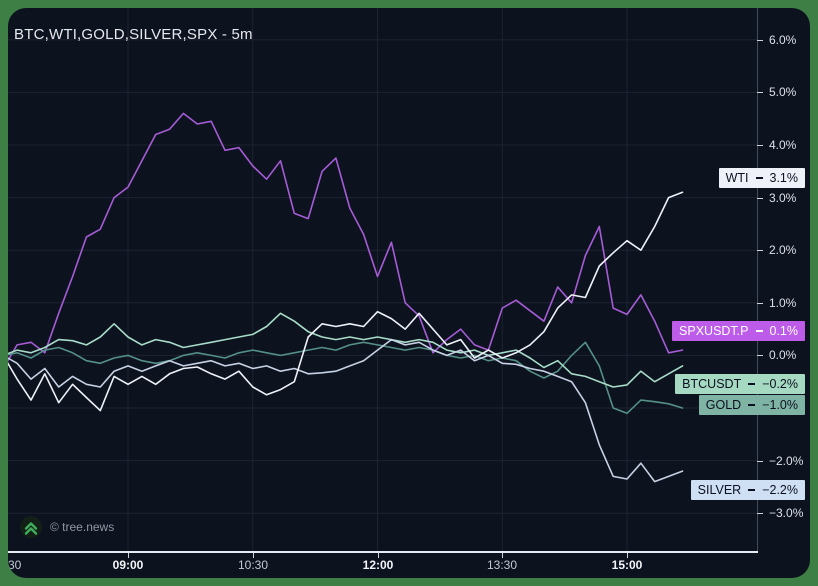 The width and height of the screenshot is (818, 586). What do you see at coordinates (253, 565) in the screenshot?
I see `time-axis-label: 10:30` at bounding box center [253, 565].